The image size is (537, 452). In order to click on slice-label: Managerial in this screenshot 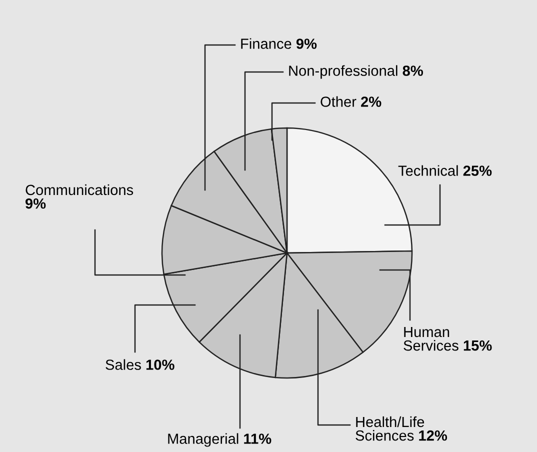, I will do `click(203, 440)`.